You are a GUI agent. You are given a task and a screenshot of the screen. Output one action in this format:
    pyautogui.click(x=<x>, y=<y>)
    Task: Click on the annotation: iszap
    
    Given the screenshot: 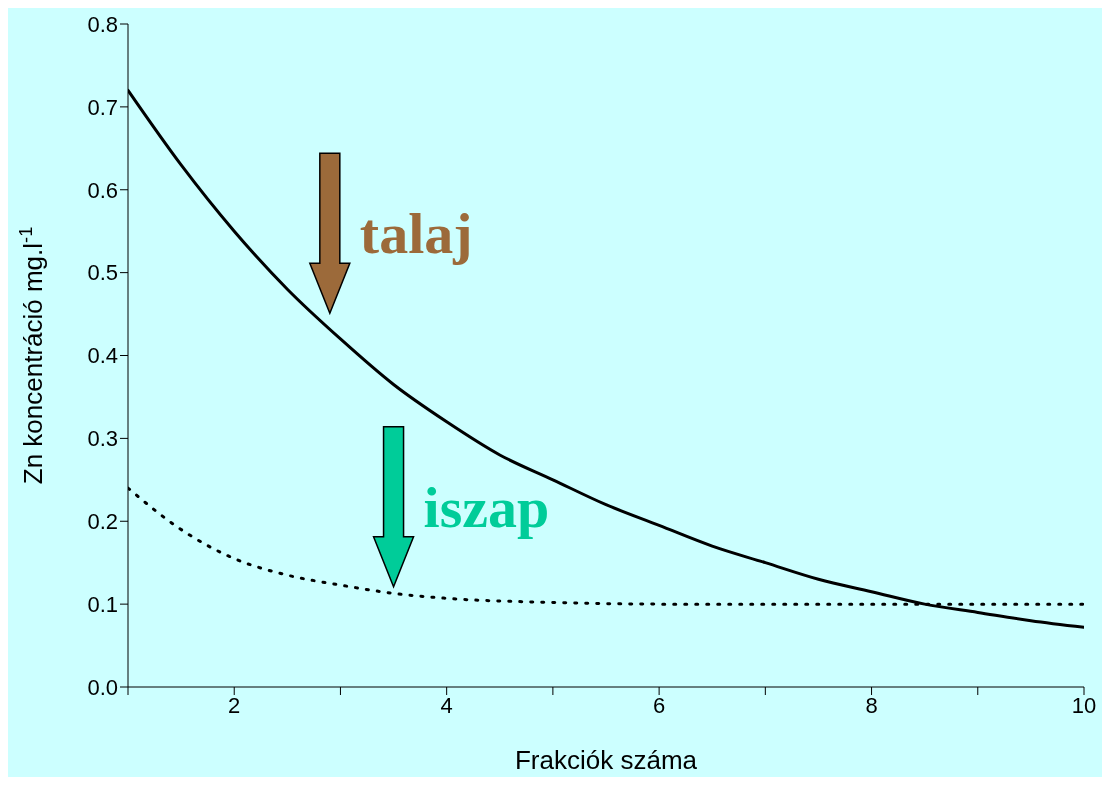 What is the action you would take?
    pyautogui.click(x=486, y=507)
    